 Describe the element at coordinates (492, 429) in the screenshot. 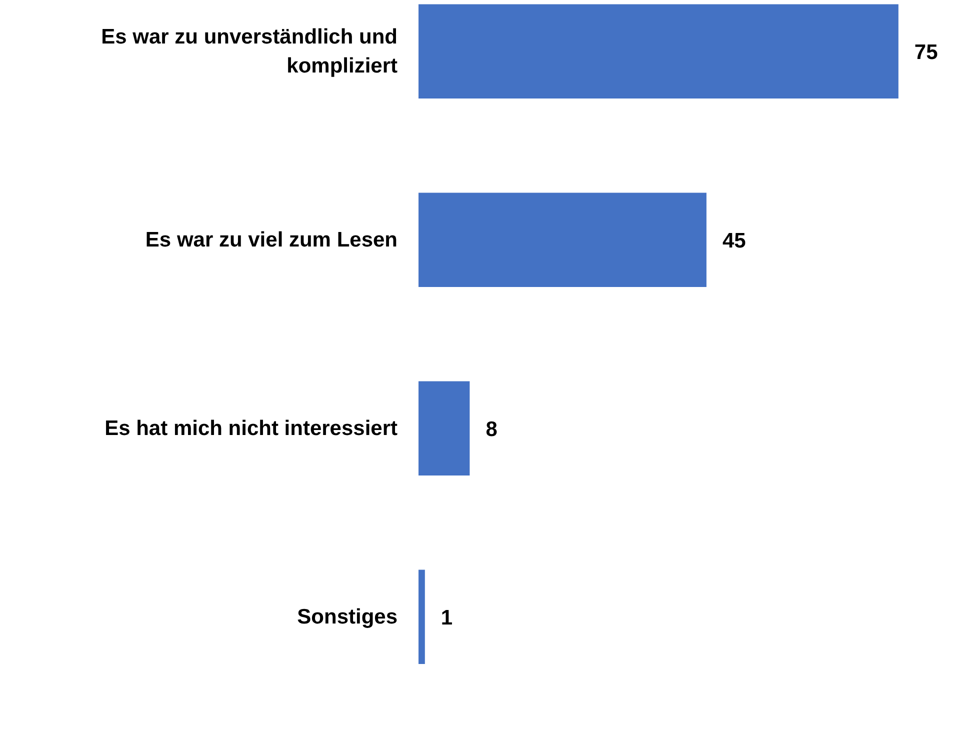

I see `data-label: 8` at that location.